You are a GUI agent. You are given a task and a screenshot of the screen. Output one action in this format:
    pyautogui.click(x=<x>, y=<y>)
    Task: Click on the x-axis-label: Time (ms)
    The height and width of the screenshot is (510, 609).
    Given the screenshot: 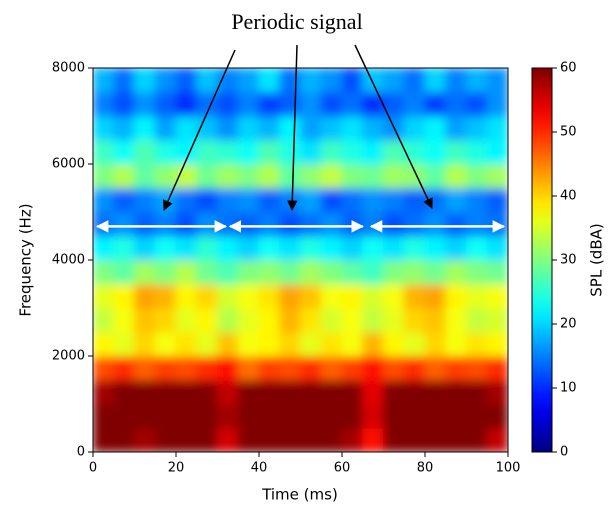 What is the action you would take?
    pyautogui.click(x=299, y=495)
    